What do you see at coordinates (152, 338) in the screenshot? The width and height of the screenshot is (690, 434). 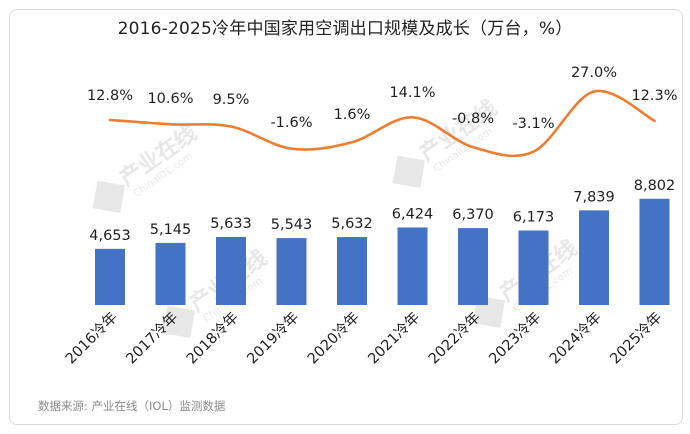 I see `x-tick-label: 2017冷年` at bounding box center [152, 338].